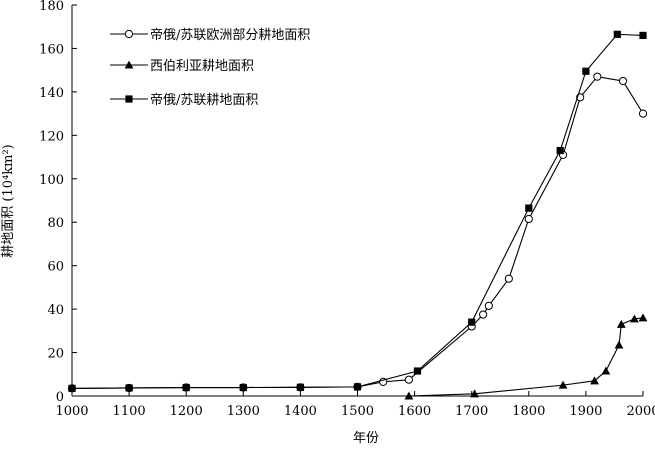 This screenshot has width=655, height=451. Describe the element at coordinates (204, 100) in the screenshot. I see `legend-label: 帝俄/苏联耕地面积` at that location.